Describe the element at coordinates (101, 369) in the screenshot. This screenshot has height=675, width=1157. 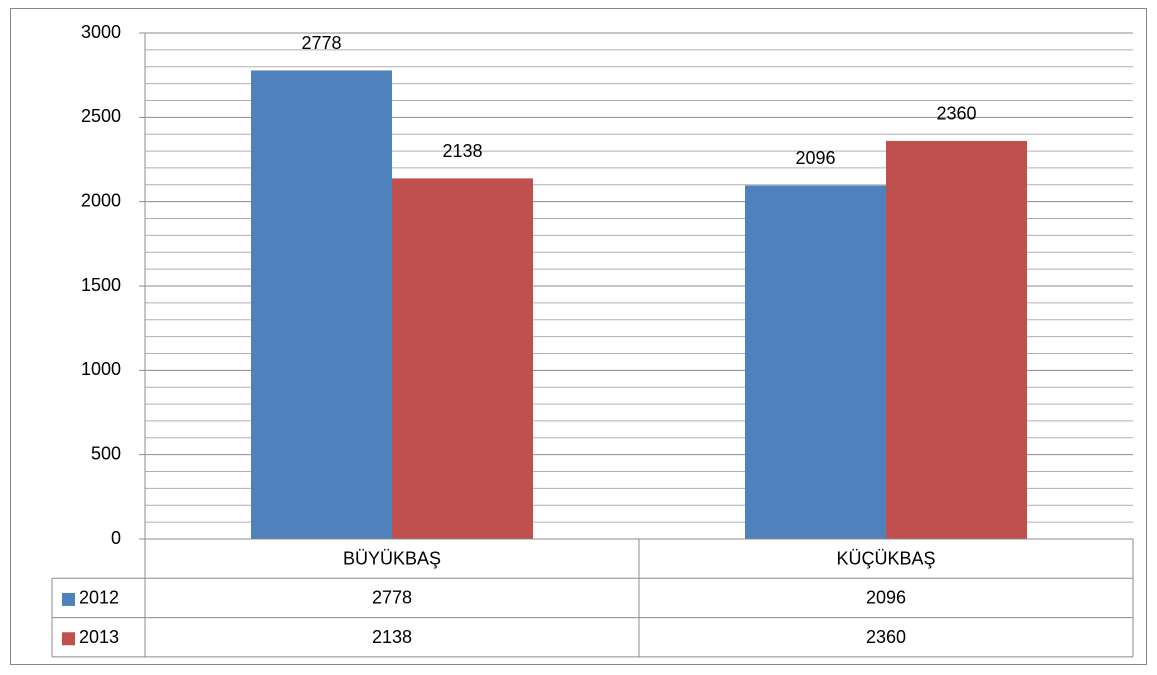
I see `y-tick-label: 1000` at that location.